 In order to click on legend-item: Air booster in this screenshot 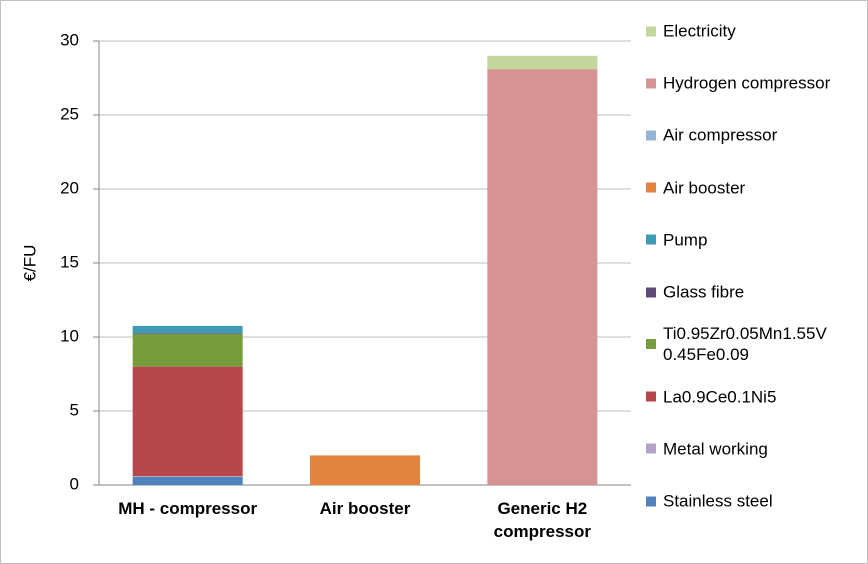, I will do `click(739, 187)`.